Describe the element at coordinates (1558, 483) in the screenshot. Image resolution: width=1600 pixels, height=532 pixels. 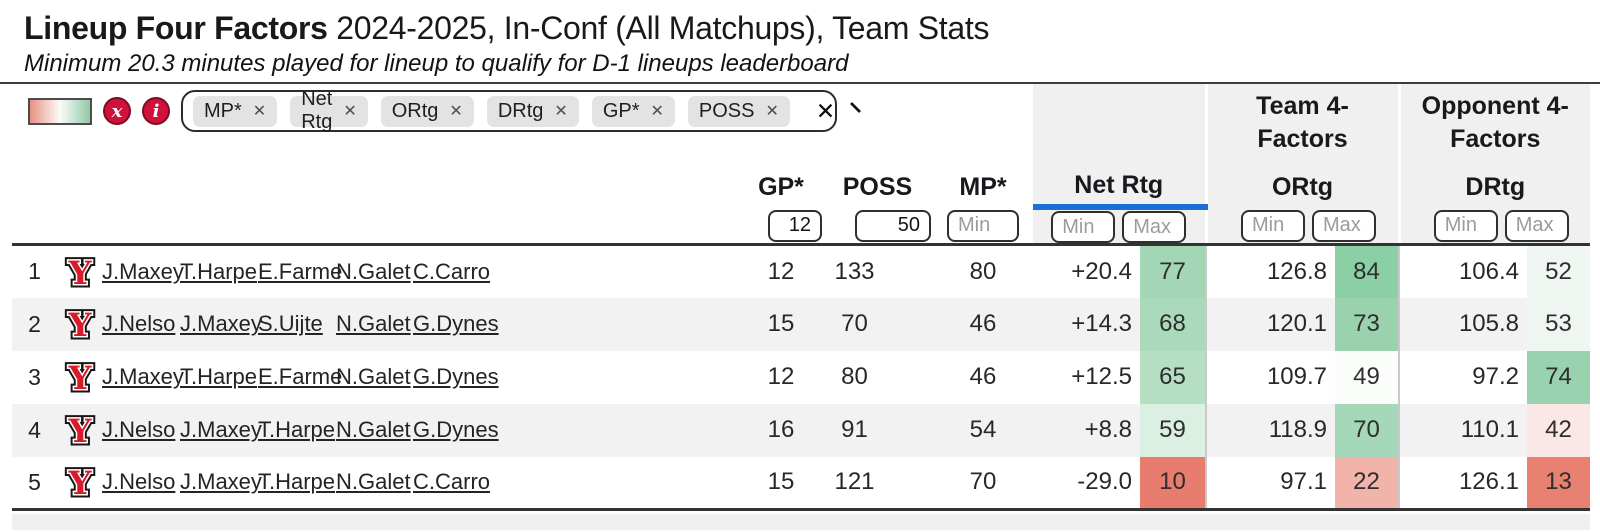
I see `drtg-percentile: 13` at that location.